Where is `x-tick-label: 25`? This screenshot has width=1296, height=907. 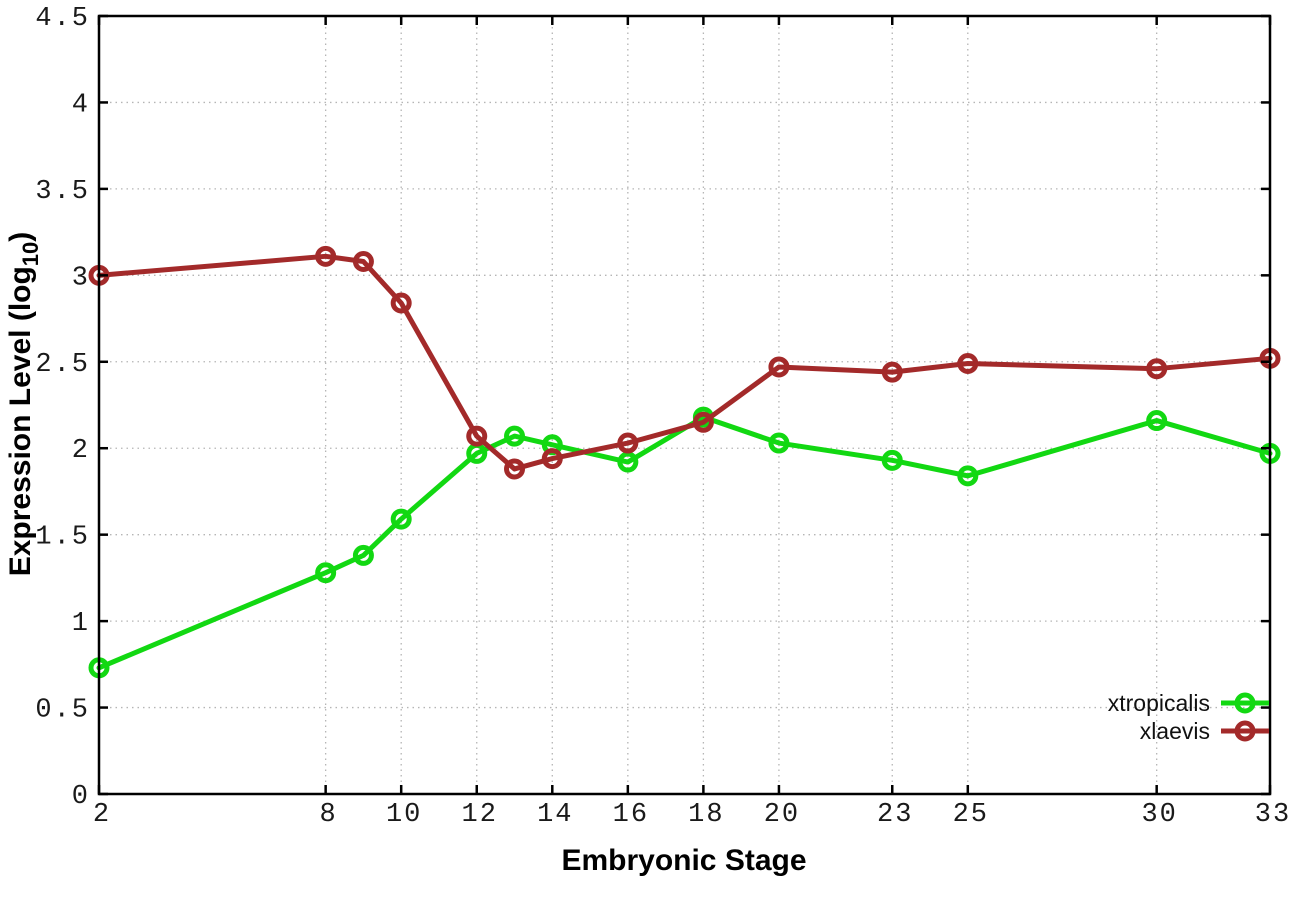
x-tick-label: 25 is located at coordinates (971, 815).